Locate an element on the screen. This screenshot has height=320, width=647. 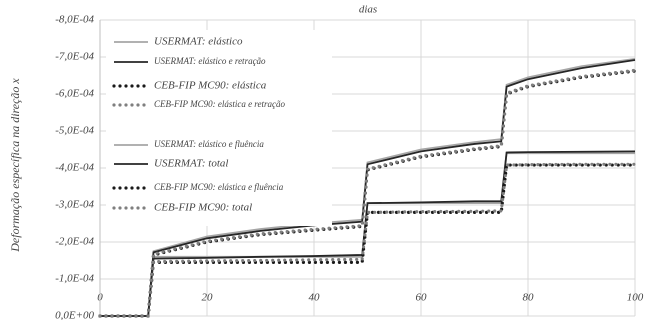
x-tick-label: 40 is located at coordinates (315, 298).